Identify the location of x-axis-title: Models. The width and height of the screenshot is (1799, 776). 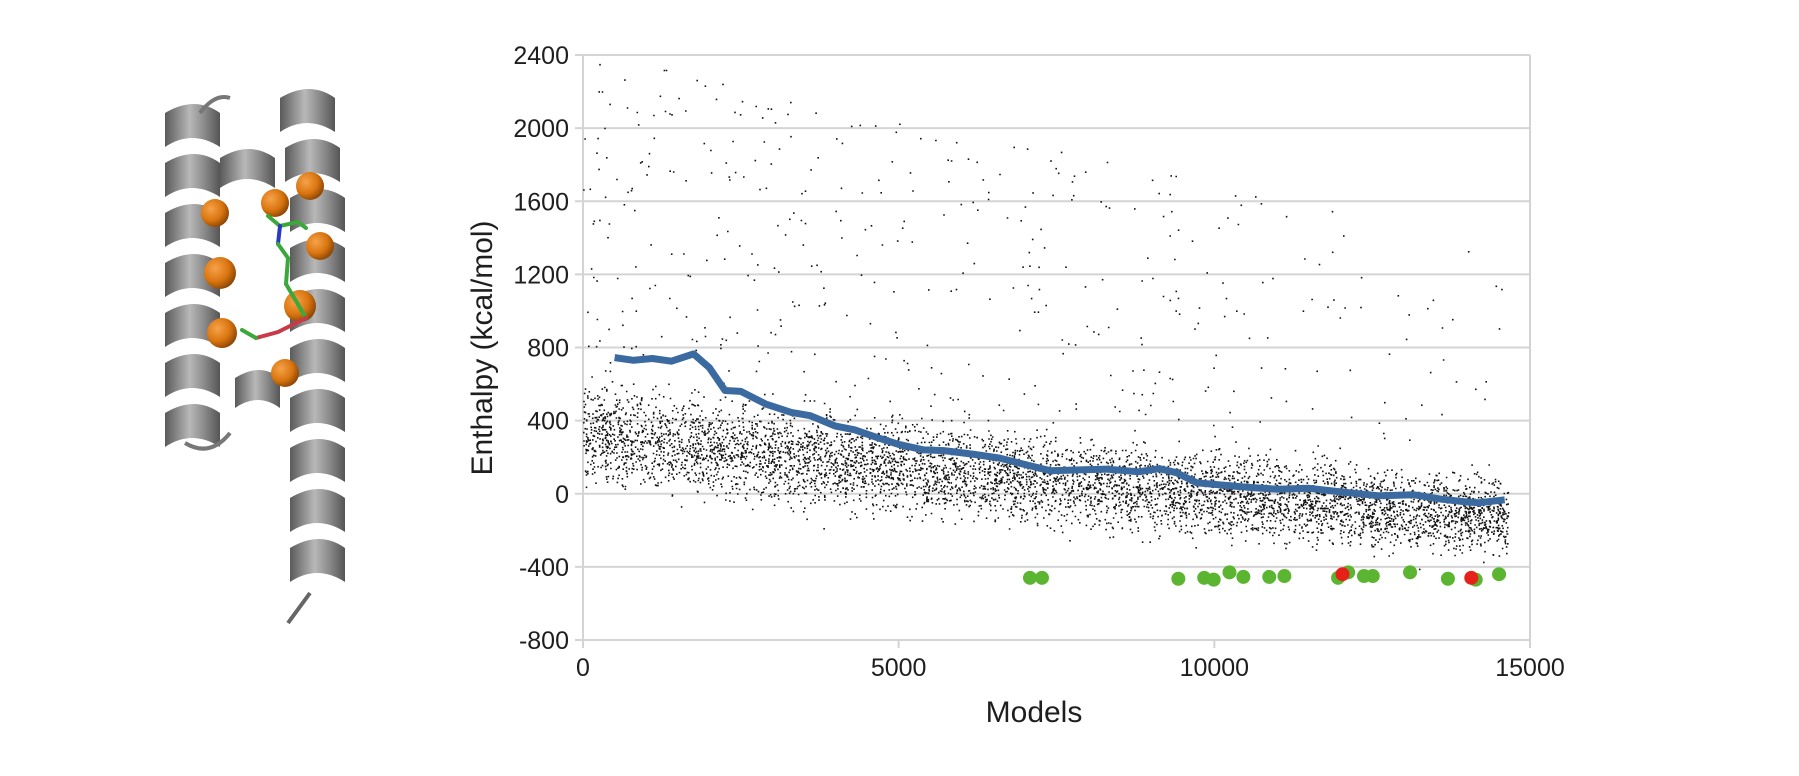
(1034, 712).